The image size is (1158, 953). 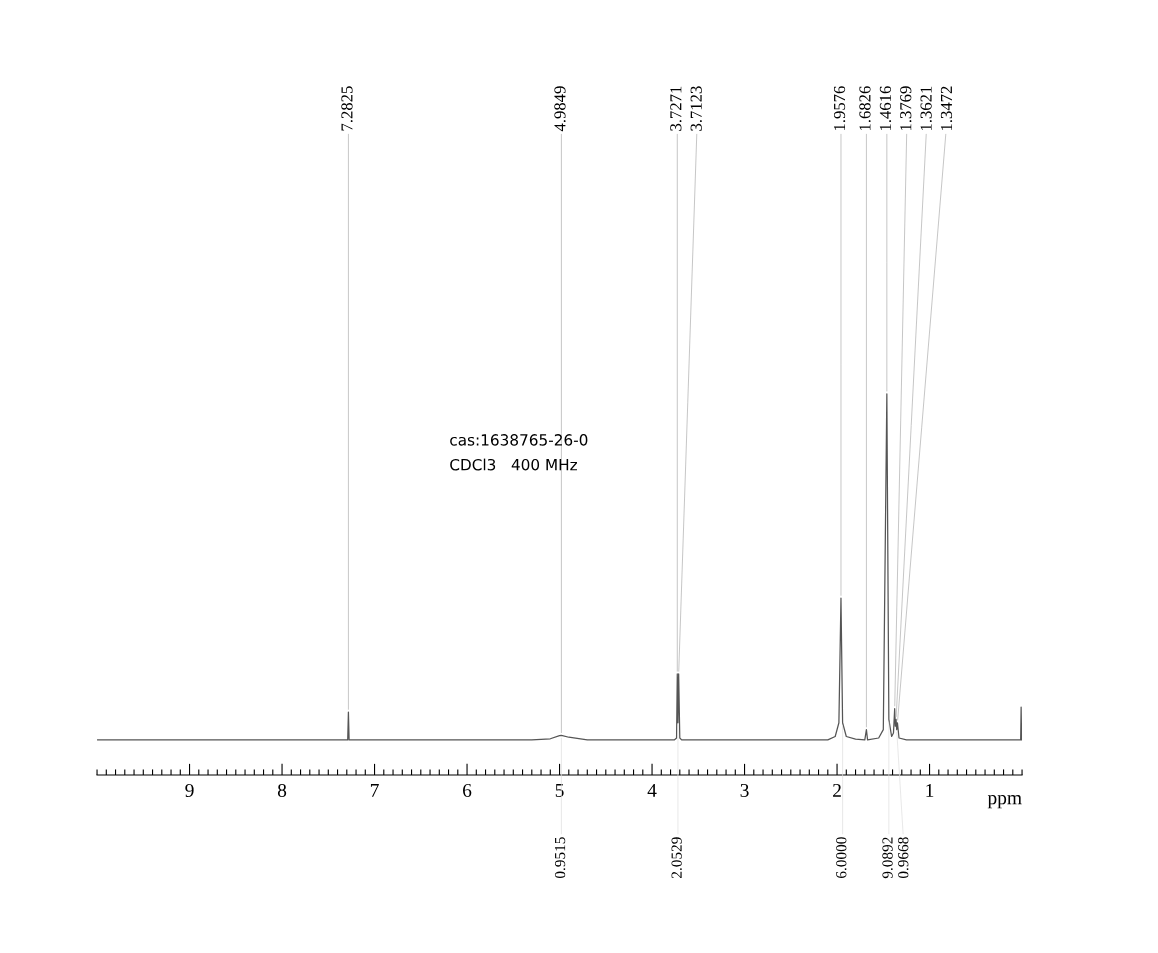 What do you see at coordinates (946, 108) in the screenshot?
I see `annotation: 1.3472` at bounding box center [946, 108].